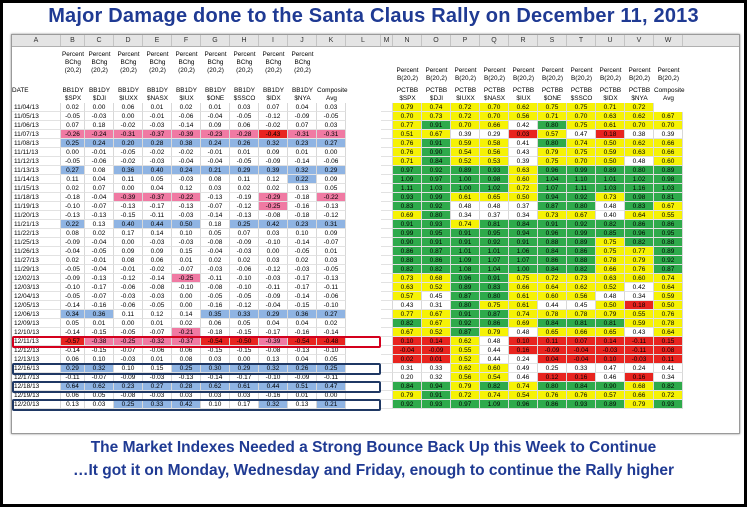 This screenshot has height=507, width=747. What do you see at coordinates (523, 116) in the screenshot?
I see `pctb-cell: 0.56` at bounding box center [523, 116].